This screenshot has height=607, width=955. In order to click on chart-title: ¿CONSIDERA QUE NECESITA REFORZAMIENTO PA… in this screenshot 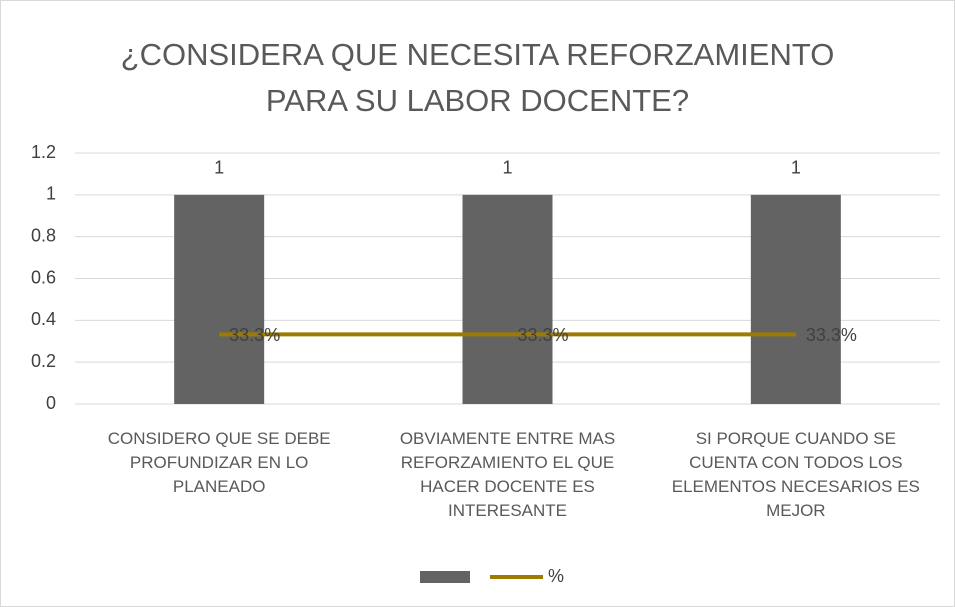, I will do `click(477, 77)`.